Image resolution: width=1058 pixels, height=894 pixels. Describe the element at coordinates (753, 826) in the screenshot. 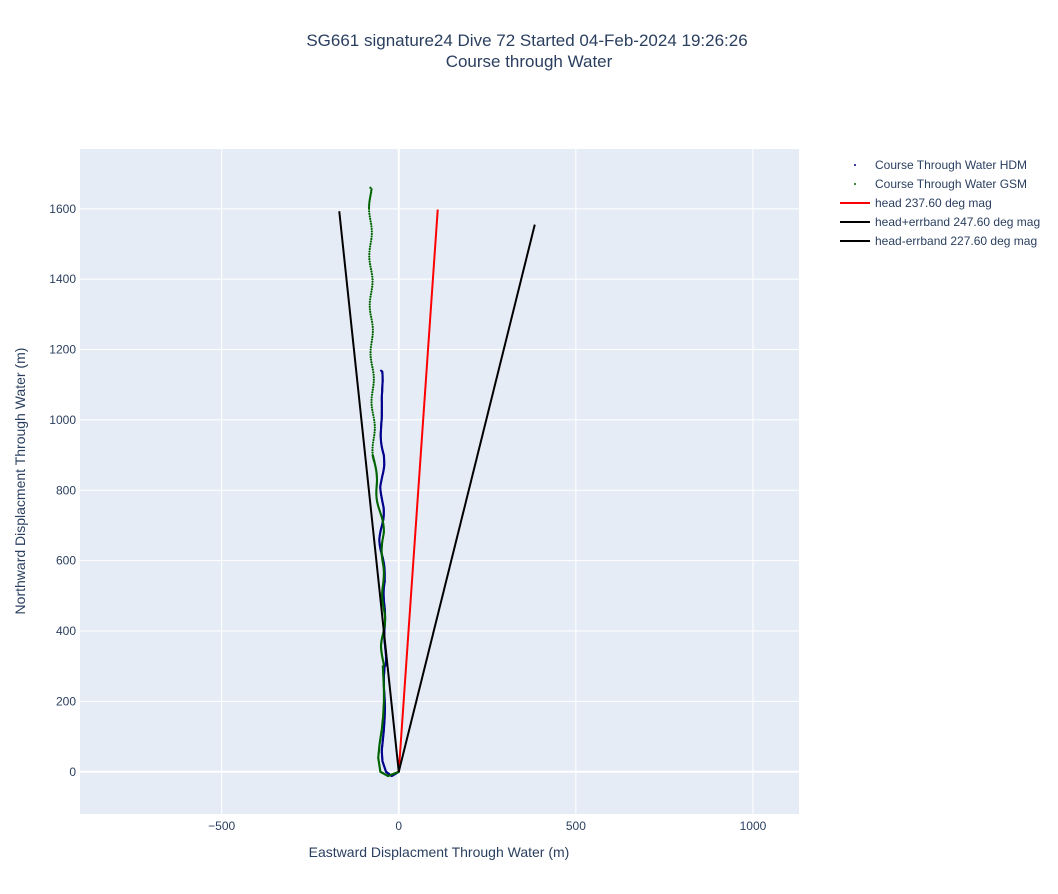

I see `x-tick-label: 1000` at that location.